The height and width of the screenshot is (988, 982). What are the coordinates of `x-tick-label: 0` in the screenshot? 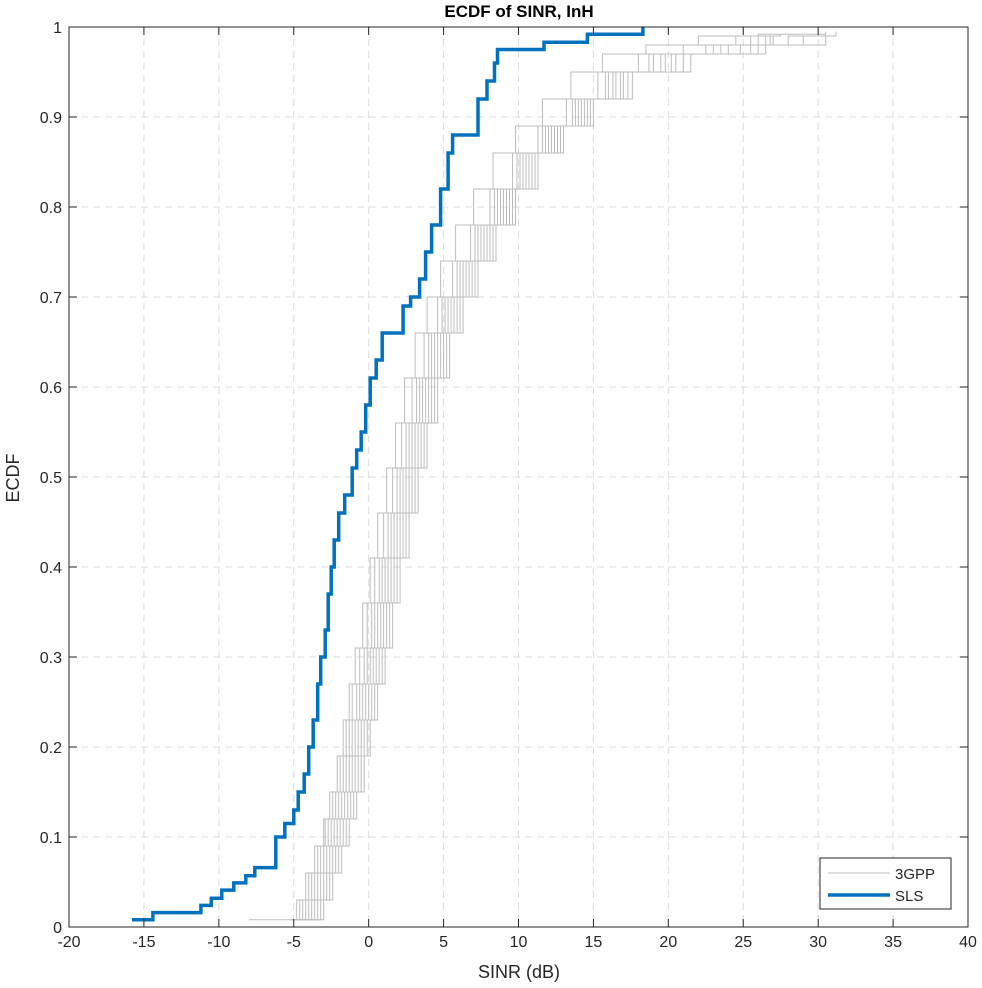 It's located at (368, 942).